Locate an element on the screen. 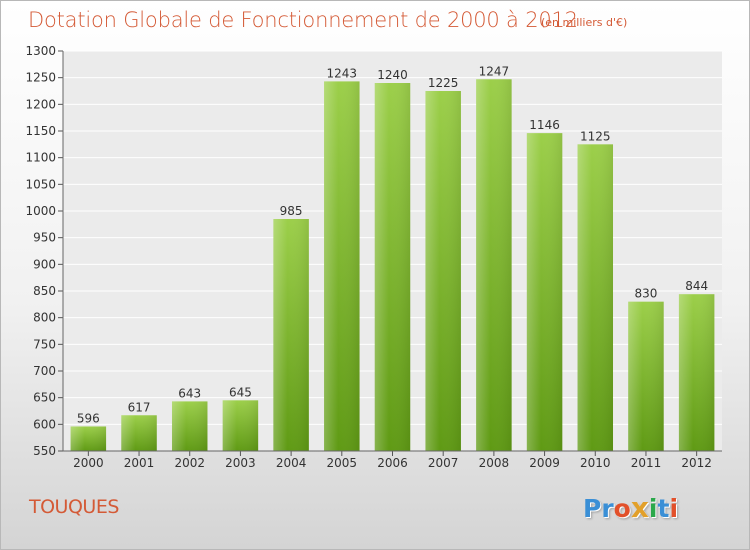 The height and width of the screenshot is (550, 750). y-tick-label: 800 is located at coordinates (44, 318).